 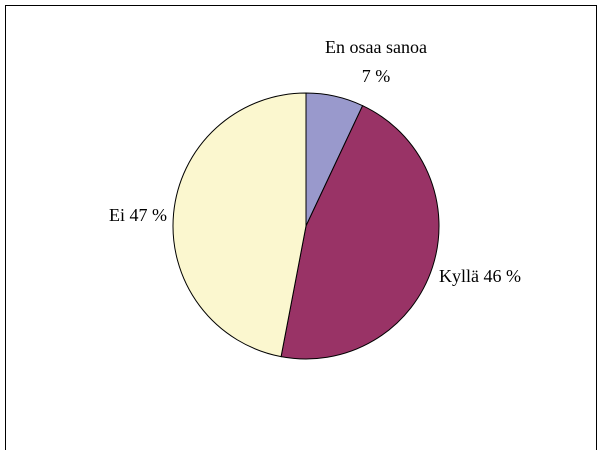 What do you see at coordinates (107, 215) in the screenshot?
I see `slice-label: Ei 47 %` at bounding box center [107, 215].